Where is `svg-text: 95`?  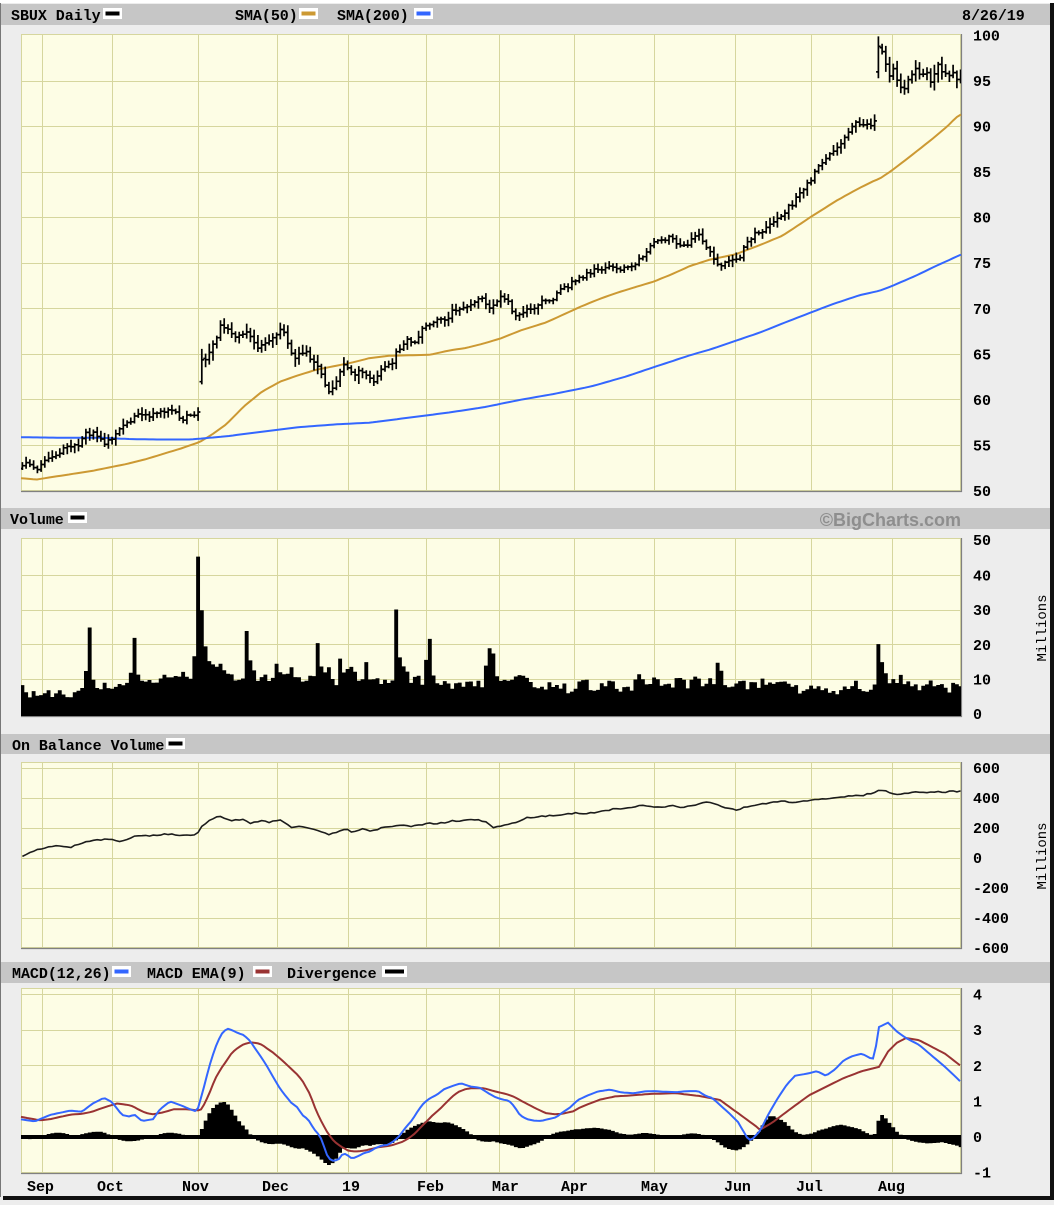 svg-text: 95 is located at coordinates (982, 82).